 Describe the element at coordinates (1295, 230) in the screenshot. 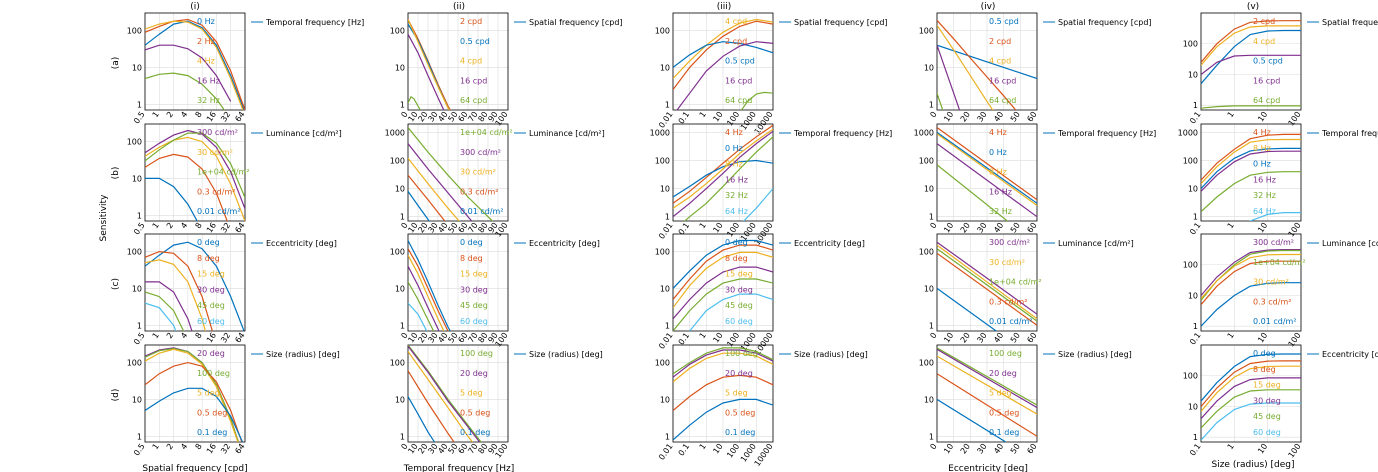

I see `x-tick-label: 100` at that location.